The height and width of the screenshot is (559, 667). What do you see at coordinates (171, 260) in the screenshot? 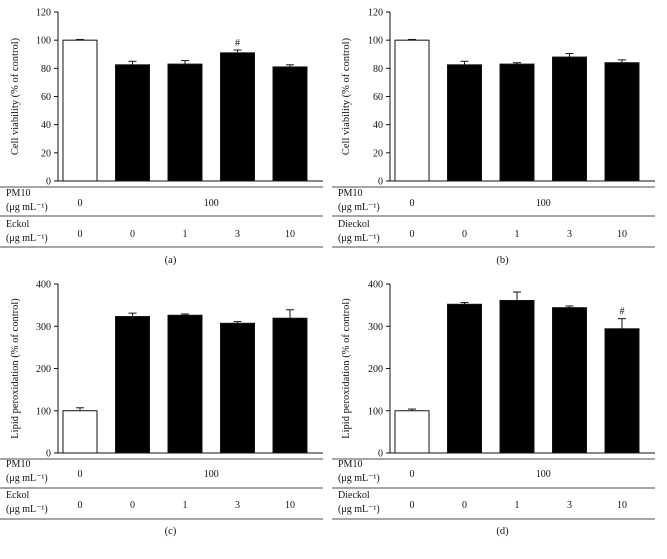
I see `panel-label: (a)` at bounding box center [171, 260].